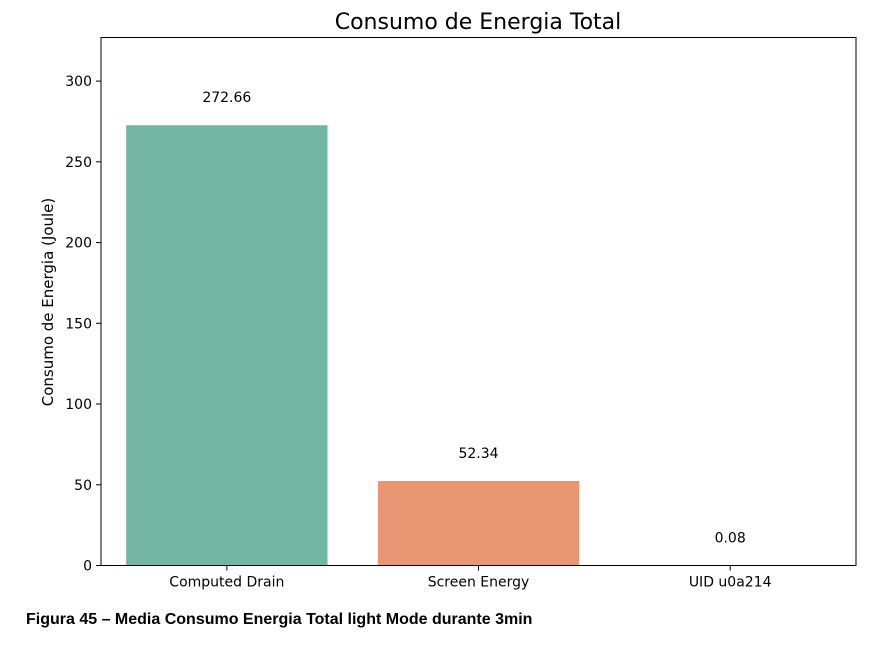 The width and height of the screenshot is (886, 646). Describe the element at coordinates (478, 454) in the screenshot. I see `data-label: 52.34` at that location.